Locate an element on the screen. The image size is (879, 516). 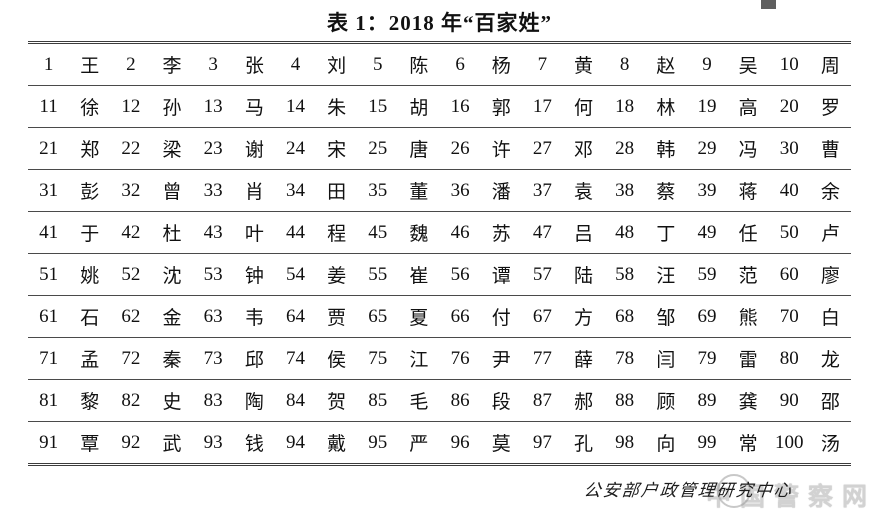
rank-number: 75 is located at coordinates (378, 358).